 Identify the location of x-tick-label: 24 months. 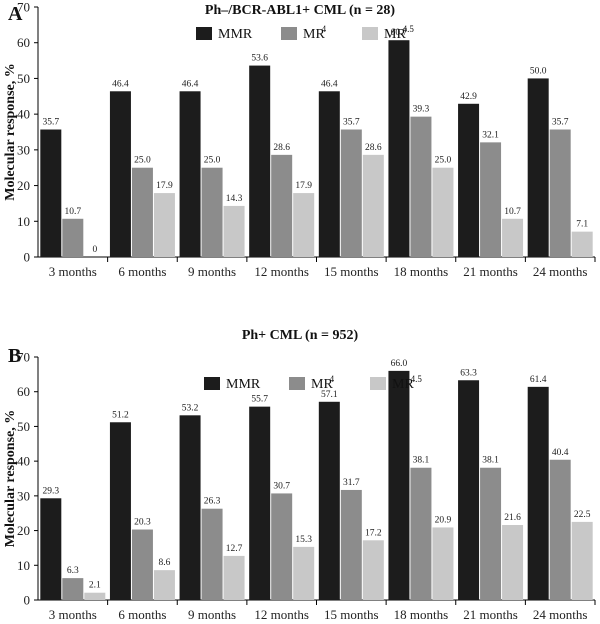
(560, 271).